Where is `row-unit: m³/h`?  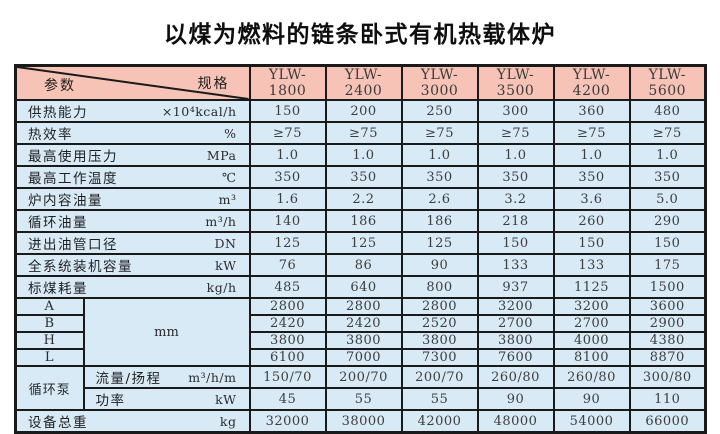
row-unit: m³/h is located at coordinates (221, 221).